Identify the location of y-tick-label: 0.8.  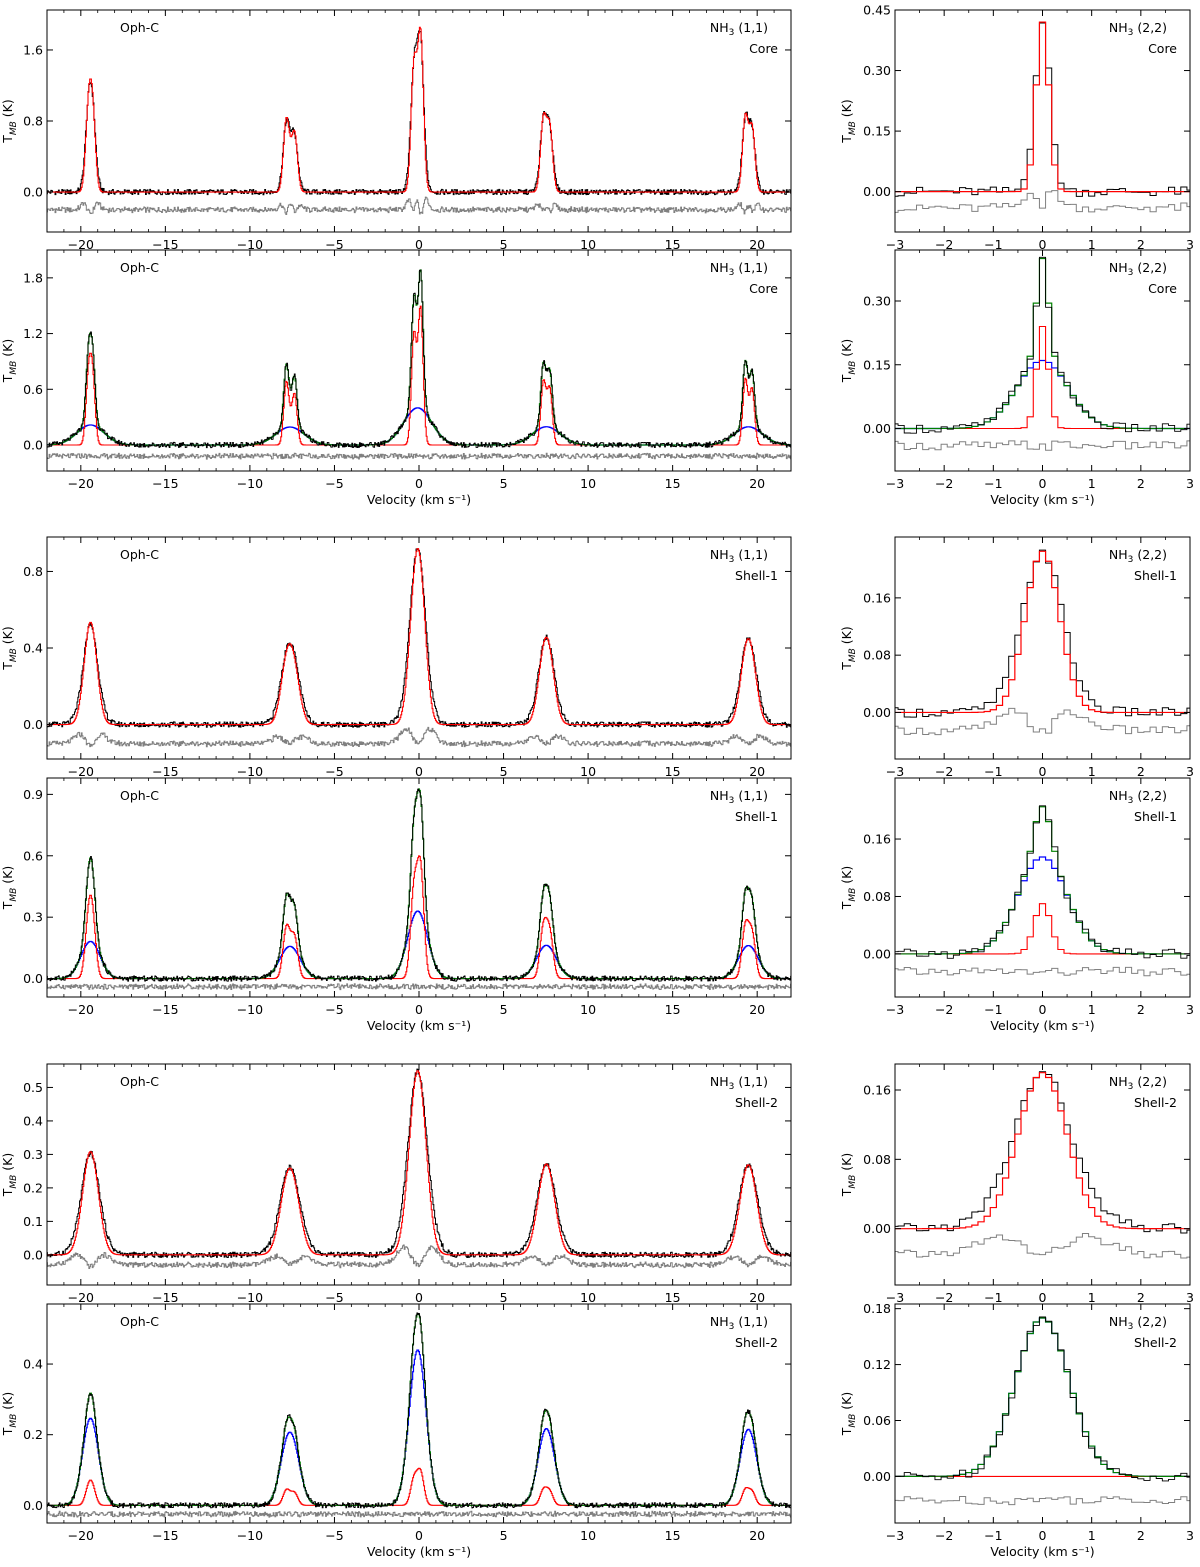
(33, 121).